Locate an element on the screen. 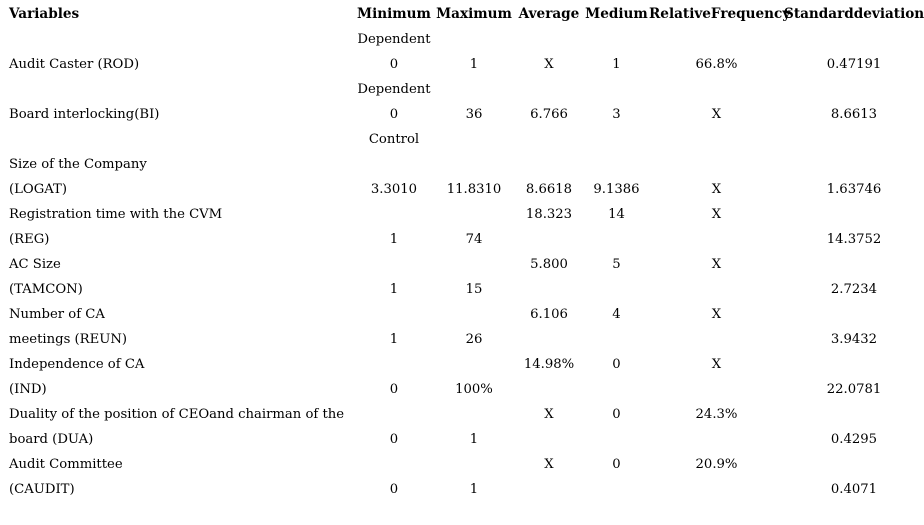 This screenshot has height=525, width=924. table-cell: 5.800 is located at coordinates (549, 264).